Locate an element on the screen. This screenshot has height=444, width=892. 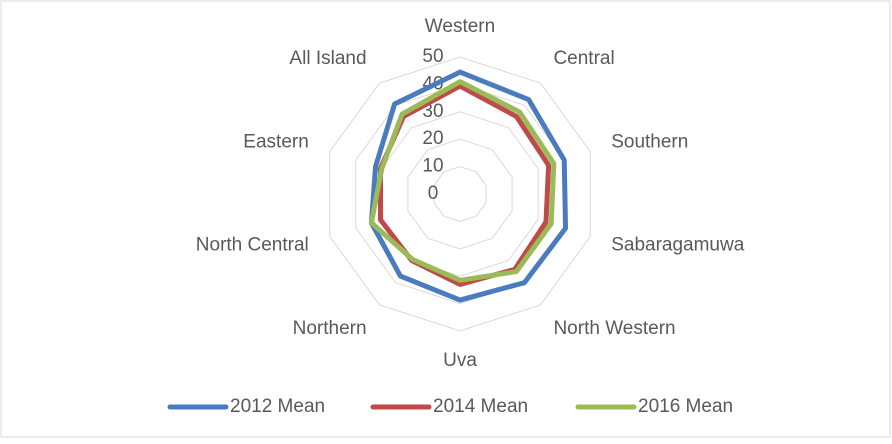
category-label: Southern is located at coordinates (649, 141).